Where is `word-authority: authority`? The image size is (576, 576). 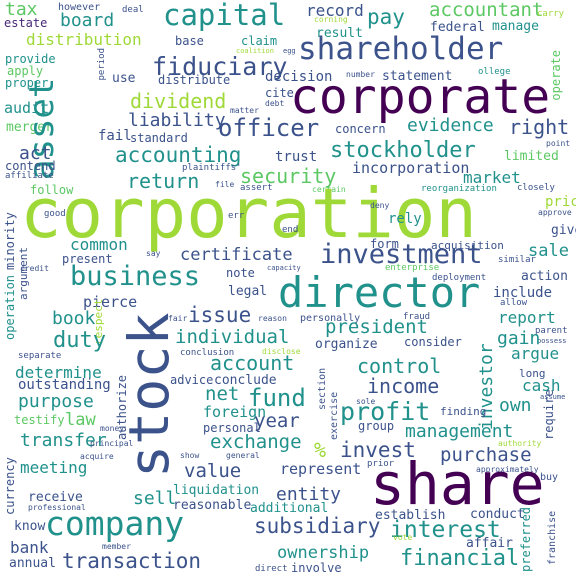
word-authority: authority is located at coordinates (520, 443).